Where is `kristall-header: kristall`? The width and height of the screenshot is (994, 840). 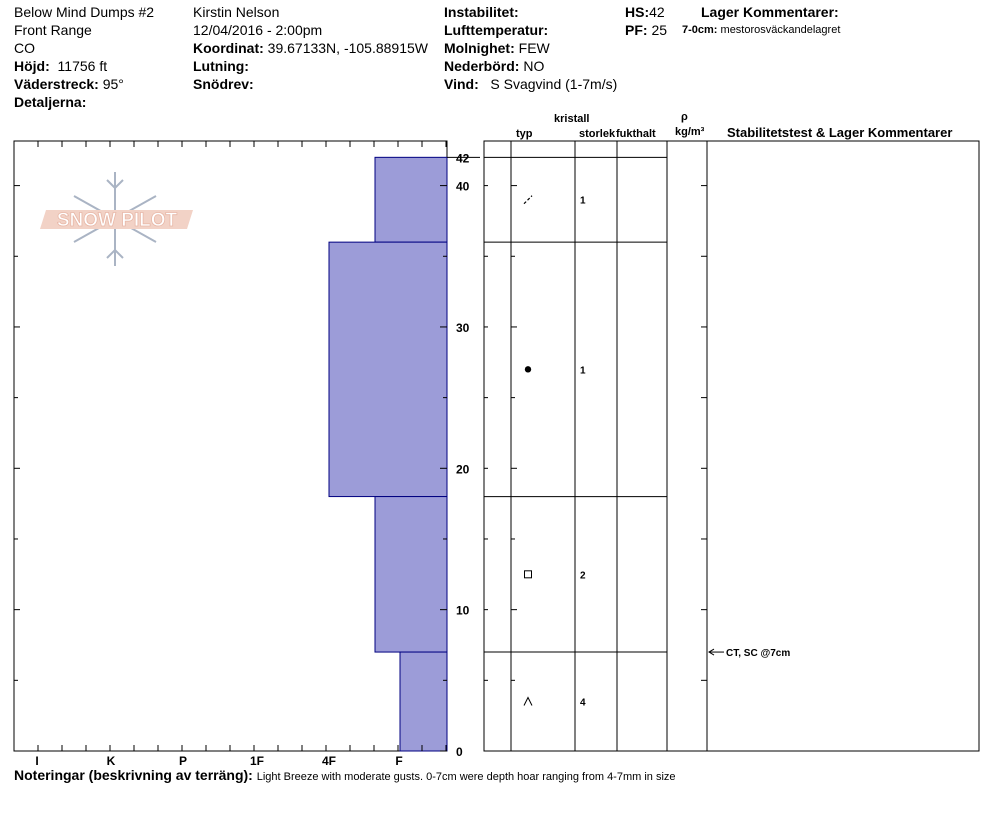
kristall-header: kristall is located at coordinates (572, 119).